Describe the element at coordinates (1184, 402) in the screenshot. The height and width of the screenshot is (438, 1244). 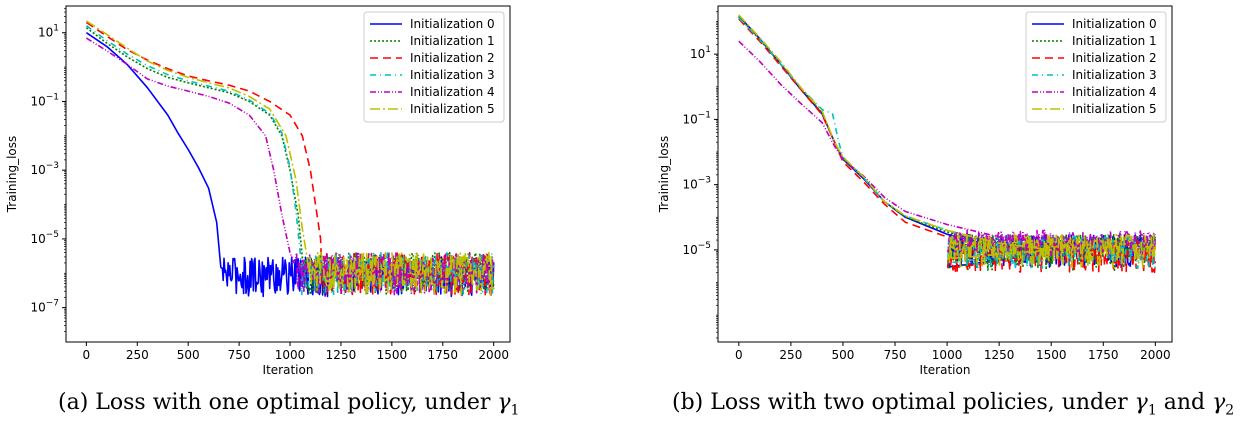
I see `caption-b-and: and` at that location.